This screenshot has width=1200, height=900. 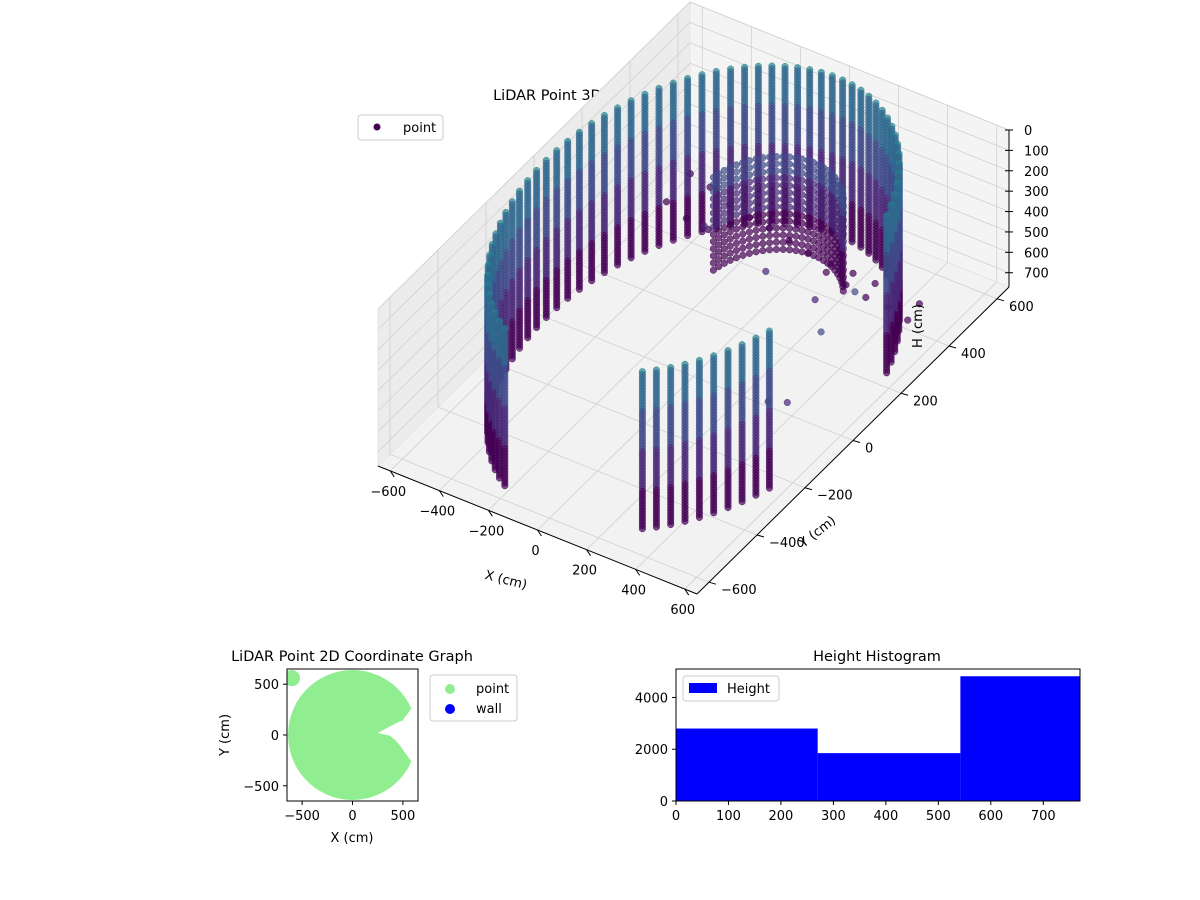 I want to click on y-tick-label: 4000, so click(x=651, y=698).